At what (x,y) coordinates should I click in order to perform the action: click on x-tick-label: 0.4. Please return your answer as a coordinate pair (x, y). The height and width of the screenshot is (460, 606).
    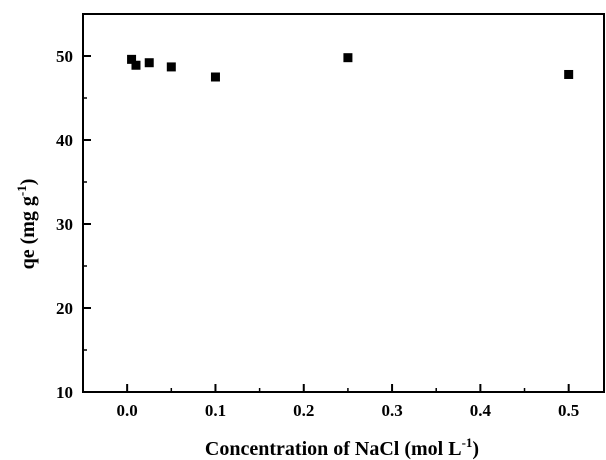
    Looking at the image, I should click on (481, 410).